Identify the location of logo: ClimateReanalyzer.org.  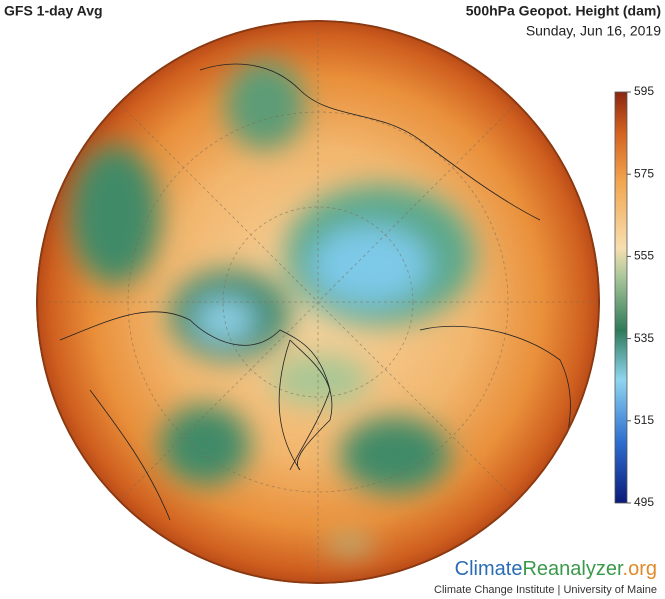
(556, 569).